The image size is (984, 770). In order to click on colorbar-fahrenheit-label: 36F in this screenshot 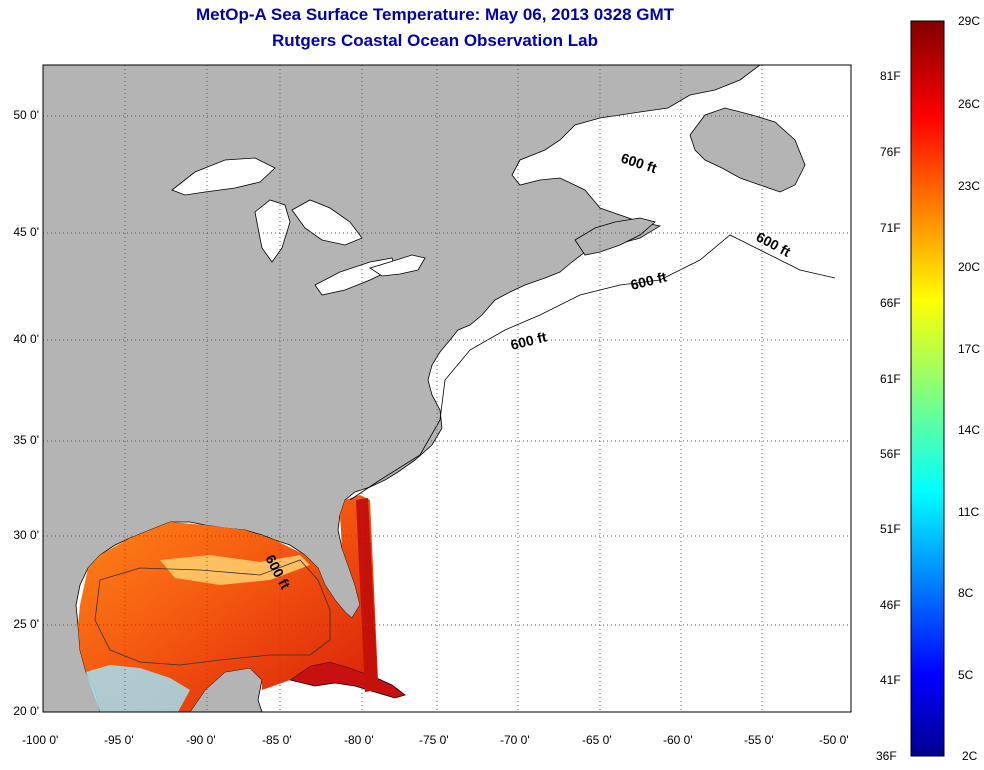, I will do `click(886, 756)`.